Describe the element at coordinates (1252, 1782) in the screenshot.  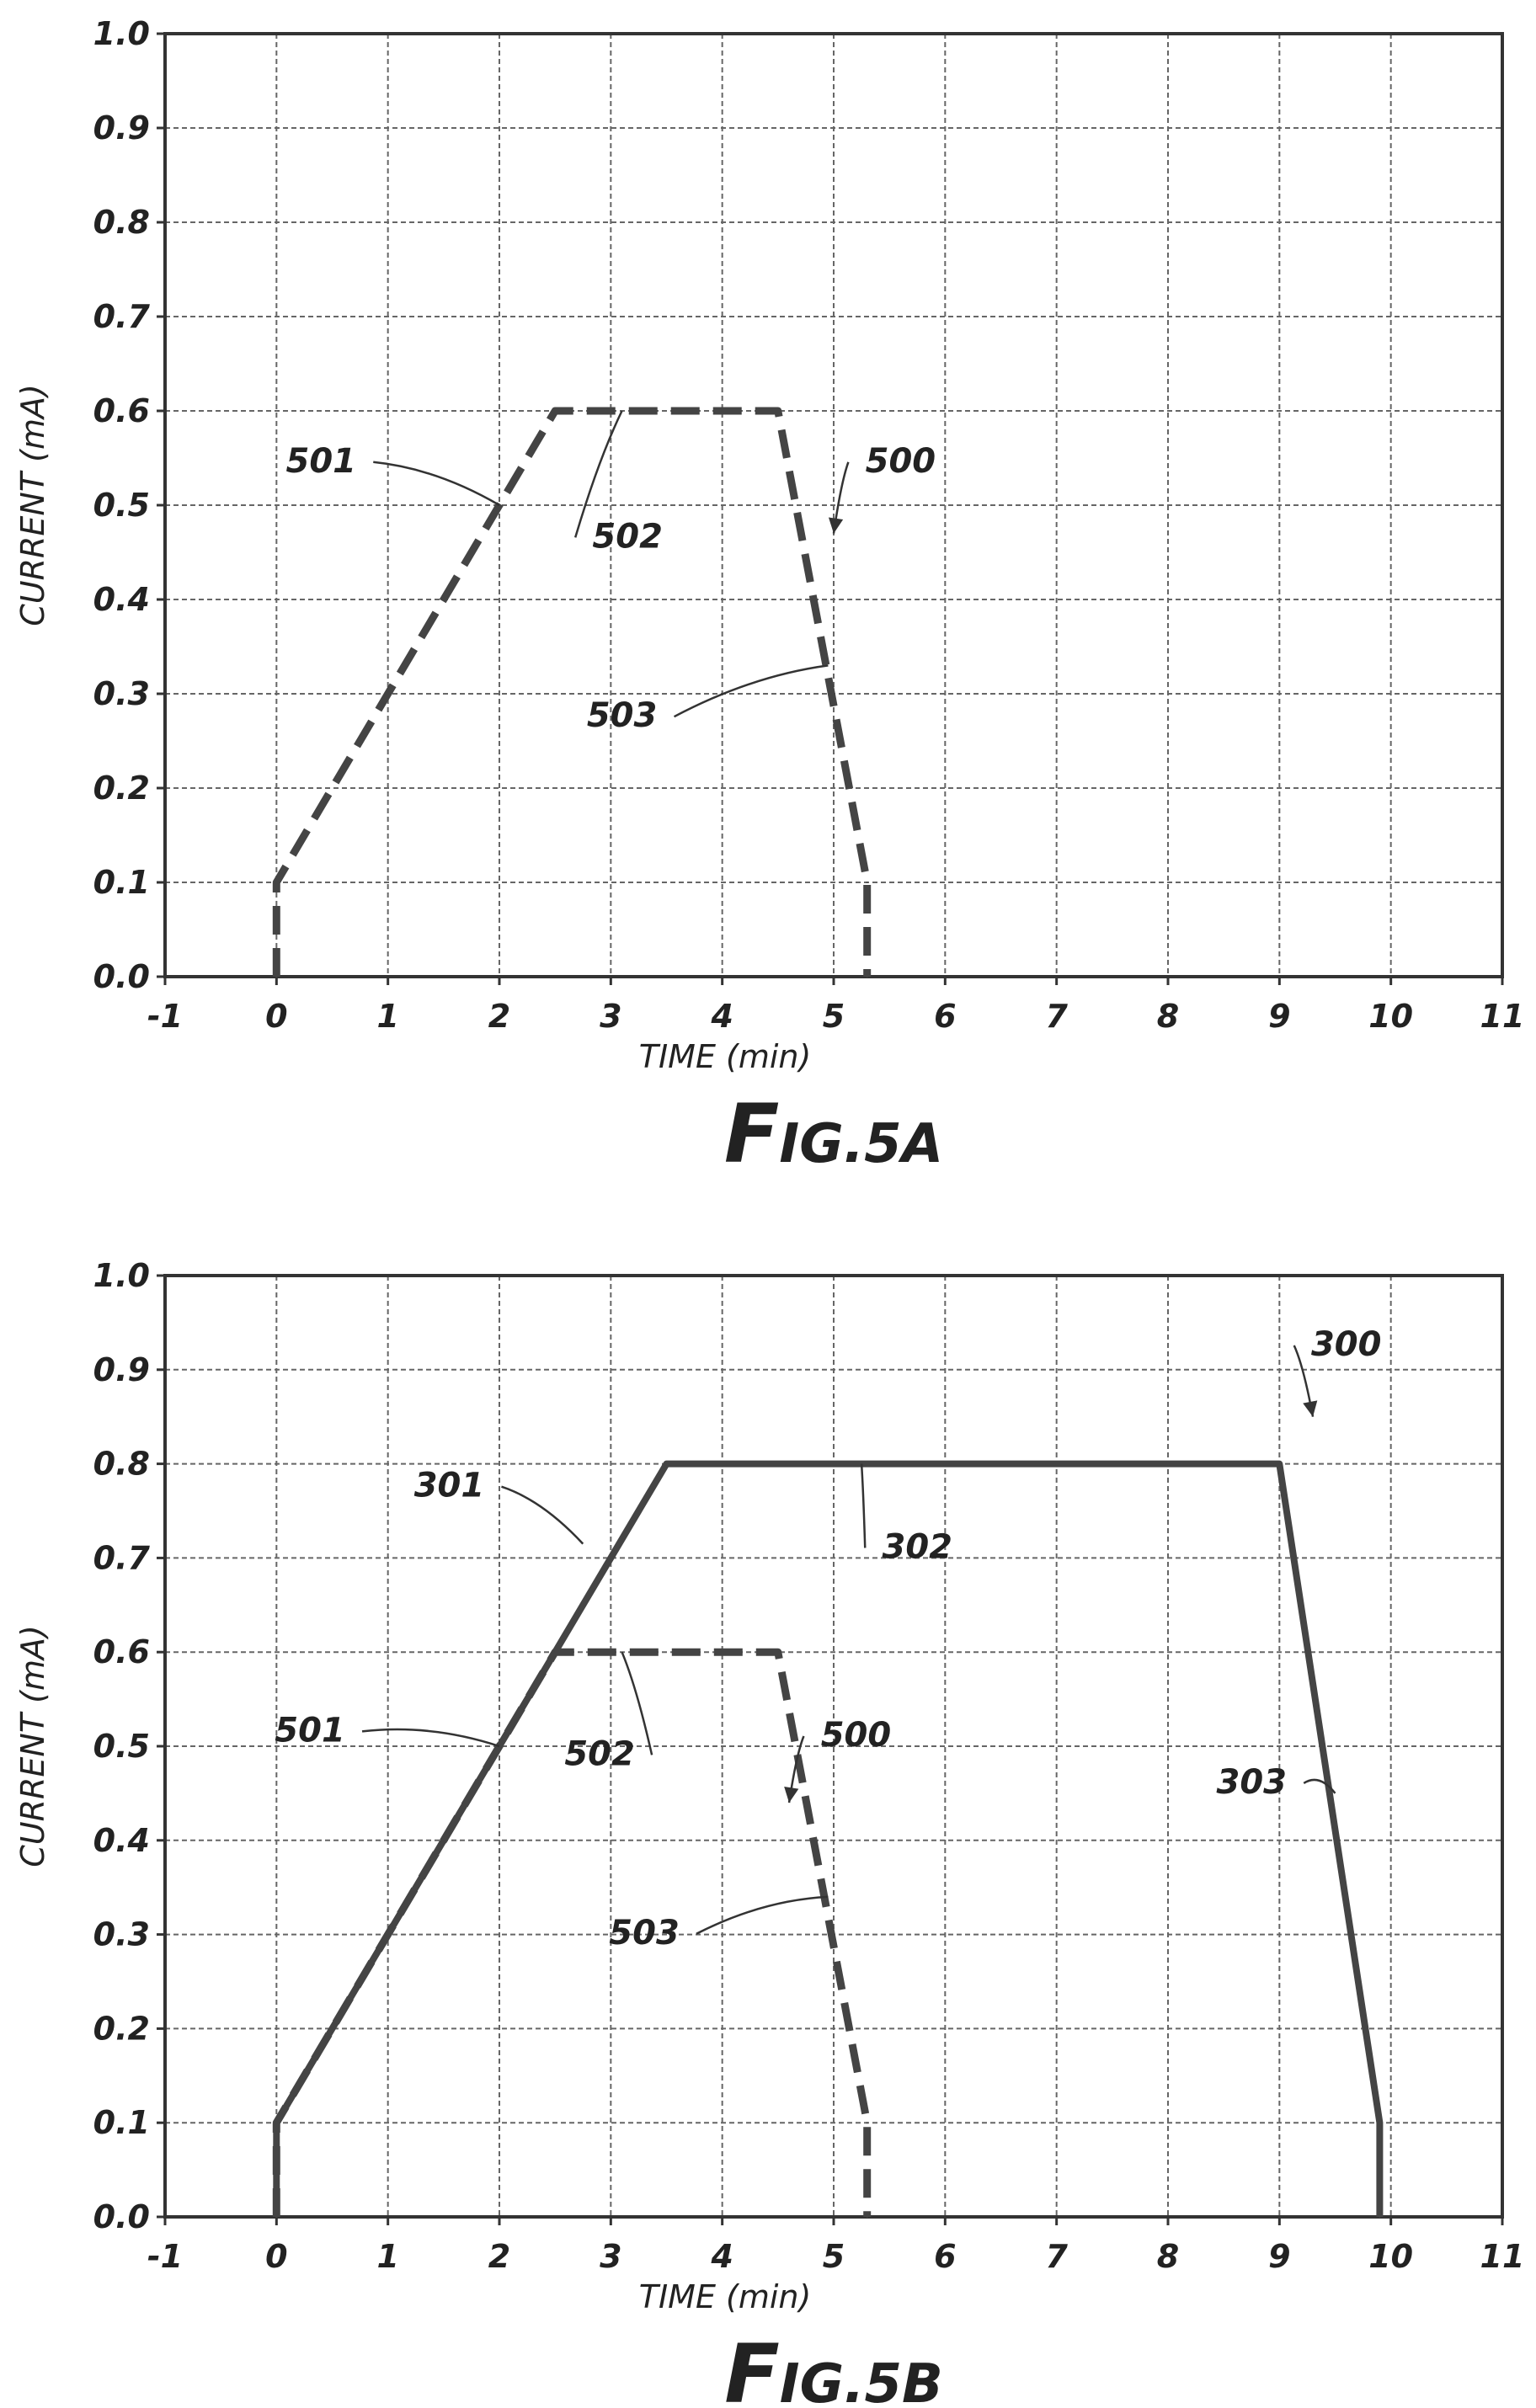
I see `reference-numeral: 303` at that location.